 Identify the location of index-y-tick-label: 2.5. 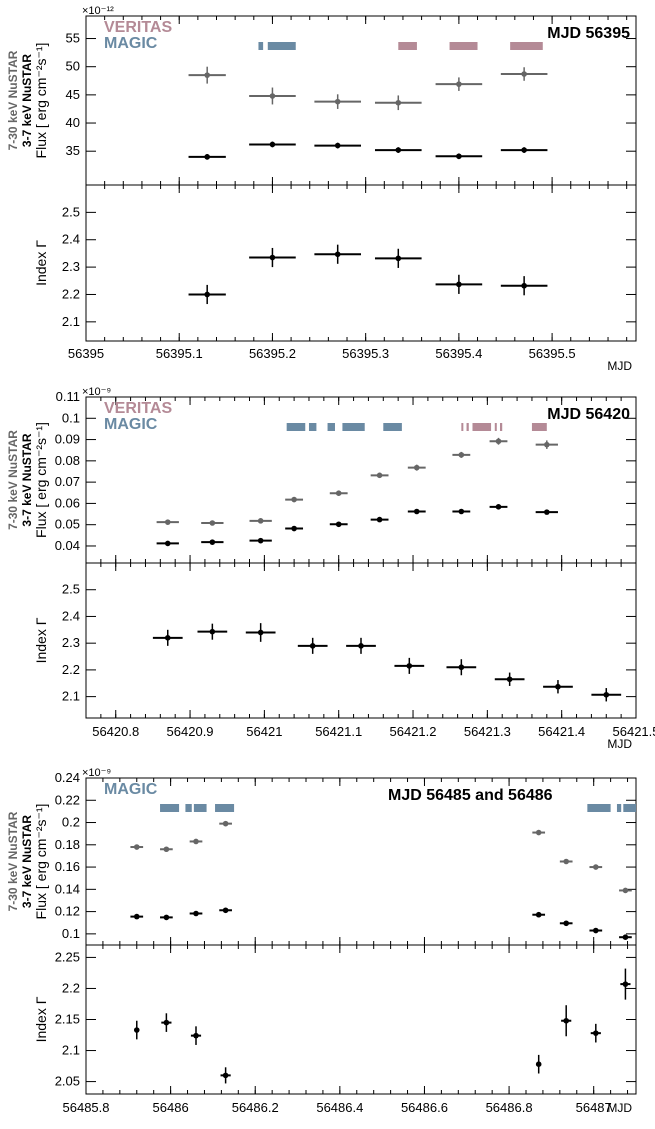
(71, 211).